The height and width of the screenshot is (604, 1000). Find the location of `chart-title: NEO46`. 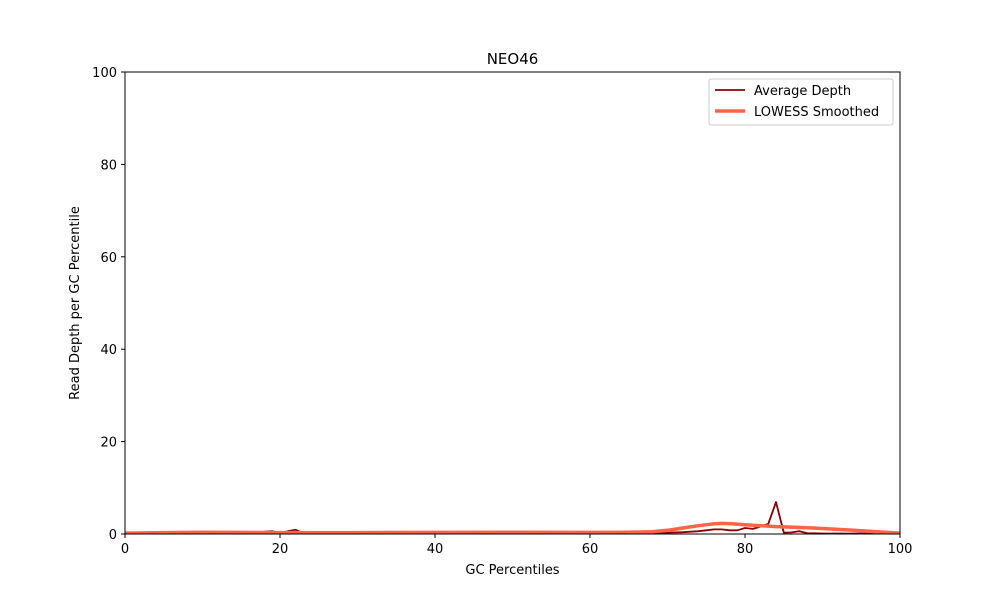

chart-title: NEO46 is located at coordinates (513, 59).